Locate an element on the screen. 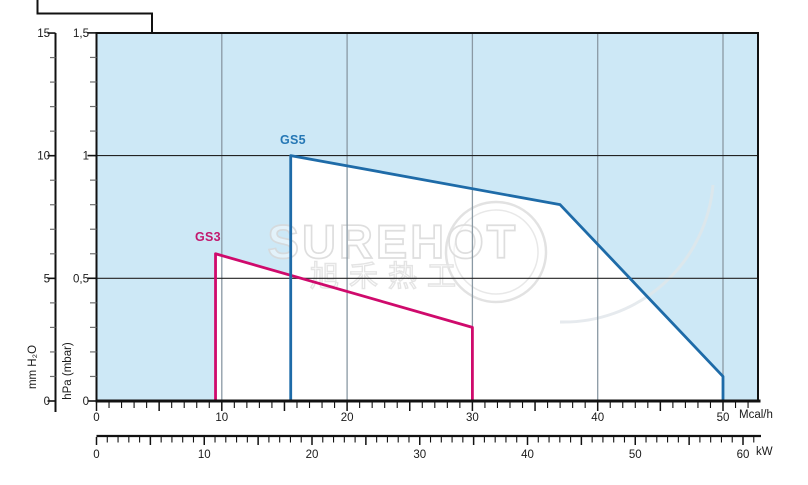 The height and width of the screenshot is (485, 808). x-axis-unit-kw: kW is located at coordinates (764, 452).